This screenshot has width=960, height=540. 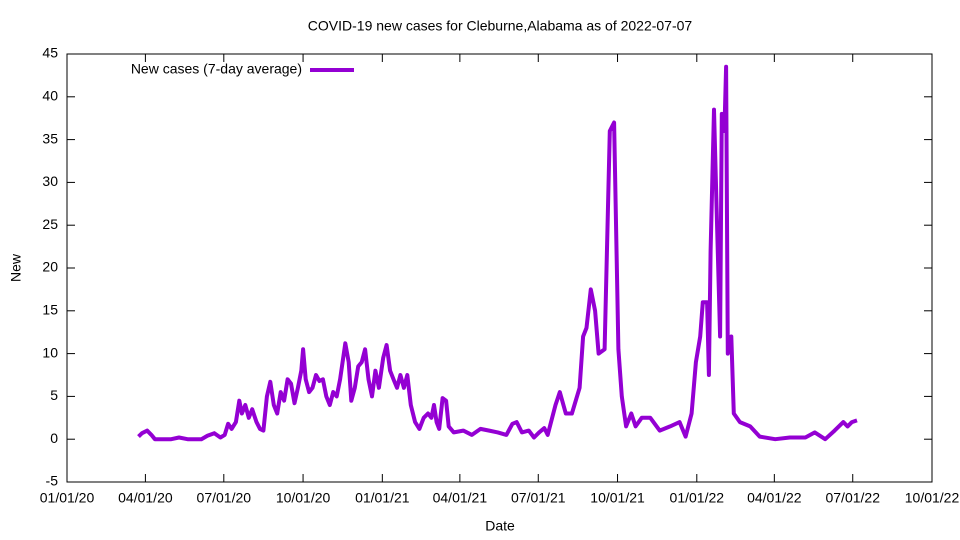 What do you see at coordinates (16, 267) in the screenshot?
I see `y-axis-label: New` at bounding box center [16, 267].